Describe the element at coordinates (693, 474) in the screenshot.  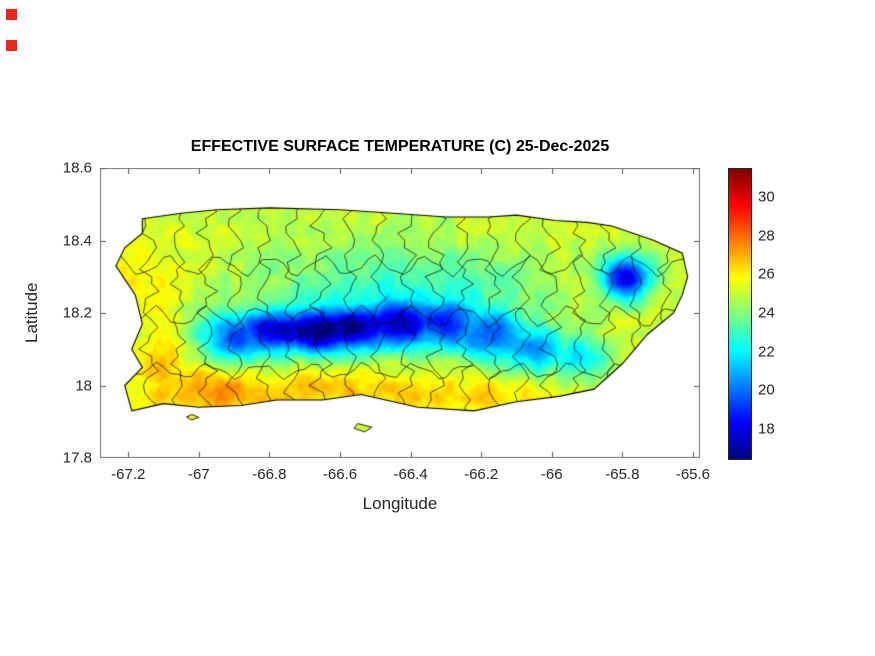
I see `x-tick-label: -65.6` at that location.